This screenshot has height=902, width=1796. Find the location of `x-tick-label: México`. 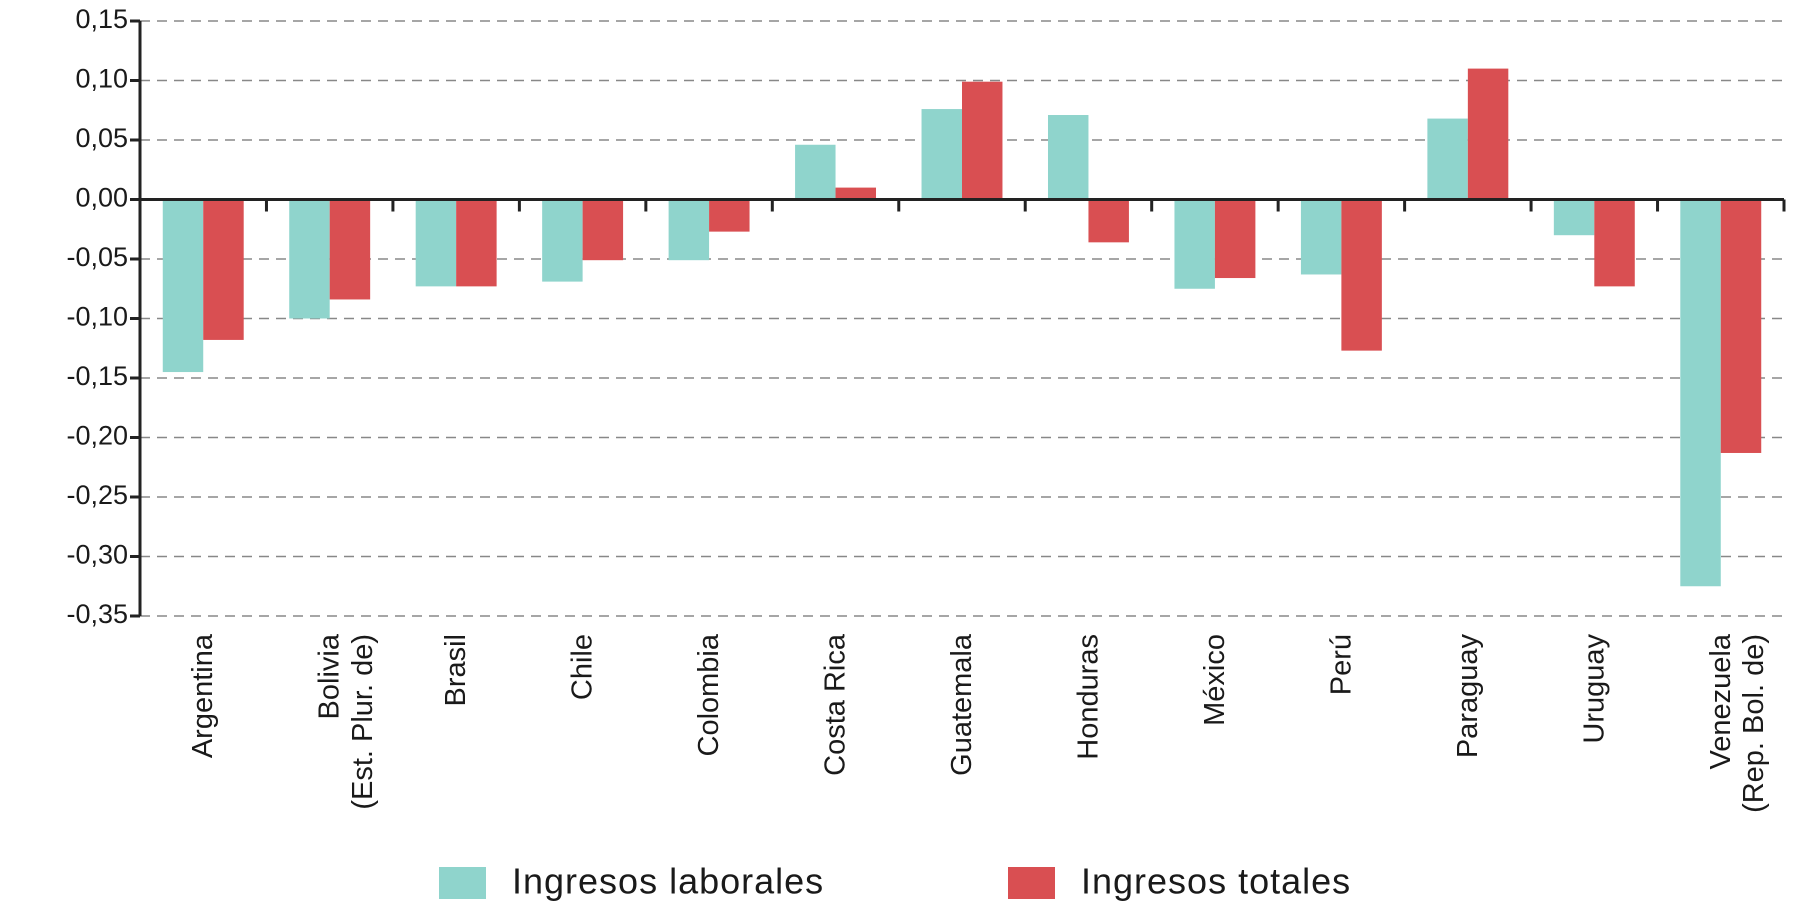

x-tick-label: México is located at coordinates (1215, 680).